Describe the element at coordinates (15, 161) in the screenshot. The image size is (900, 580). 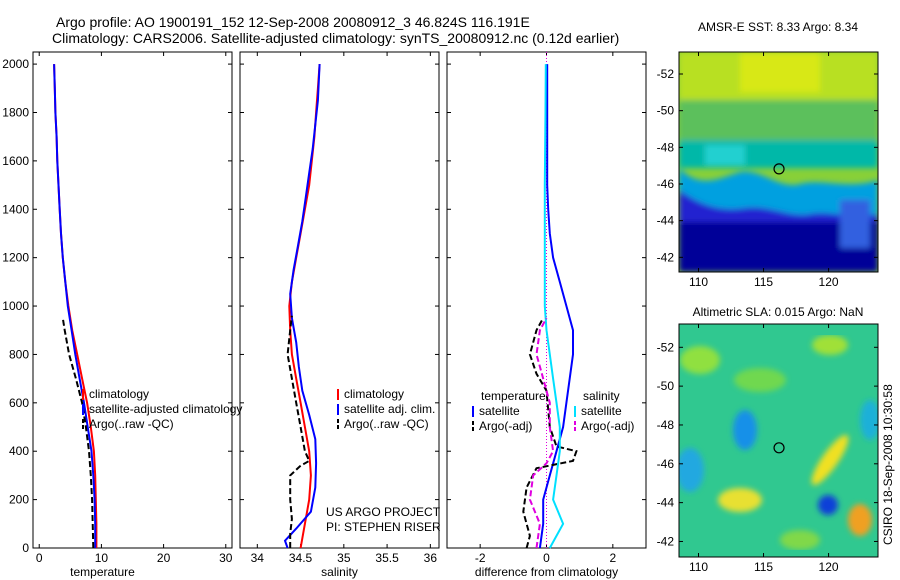
I see `y-tick-label: 1600` at that location.